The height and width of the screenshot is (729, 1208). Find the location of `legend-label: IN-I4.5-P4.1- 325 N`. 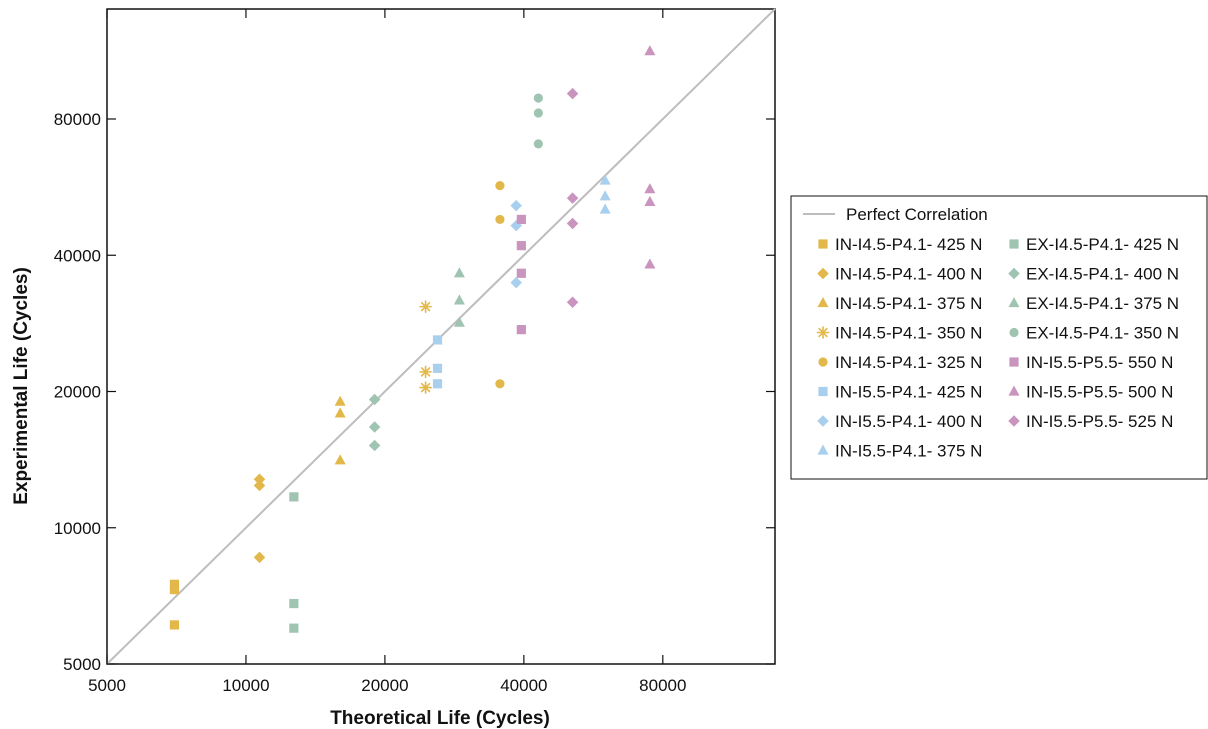

legend-label: IN-I4.5-P4.1- 325 N is located at coordinates (908, 362).